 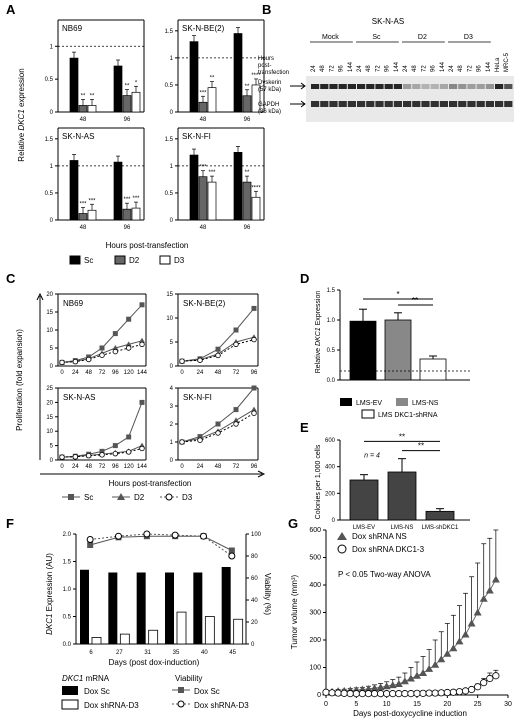 I want to click on c-yaxis-arrow, so click(x=40, y=376).